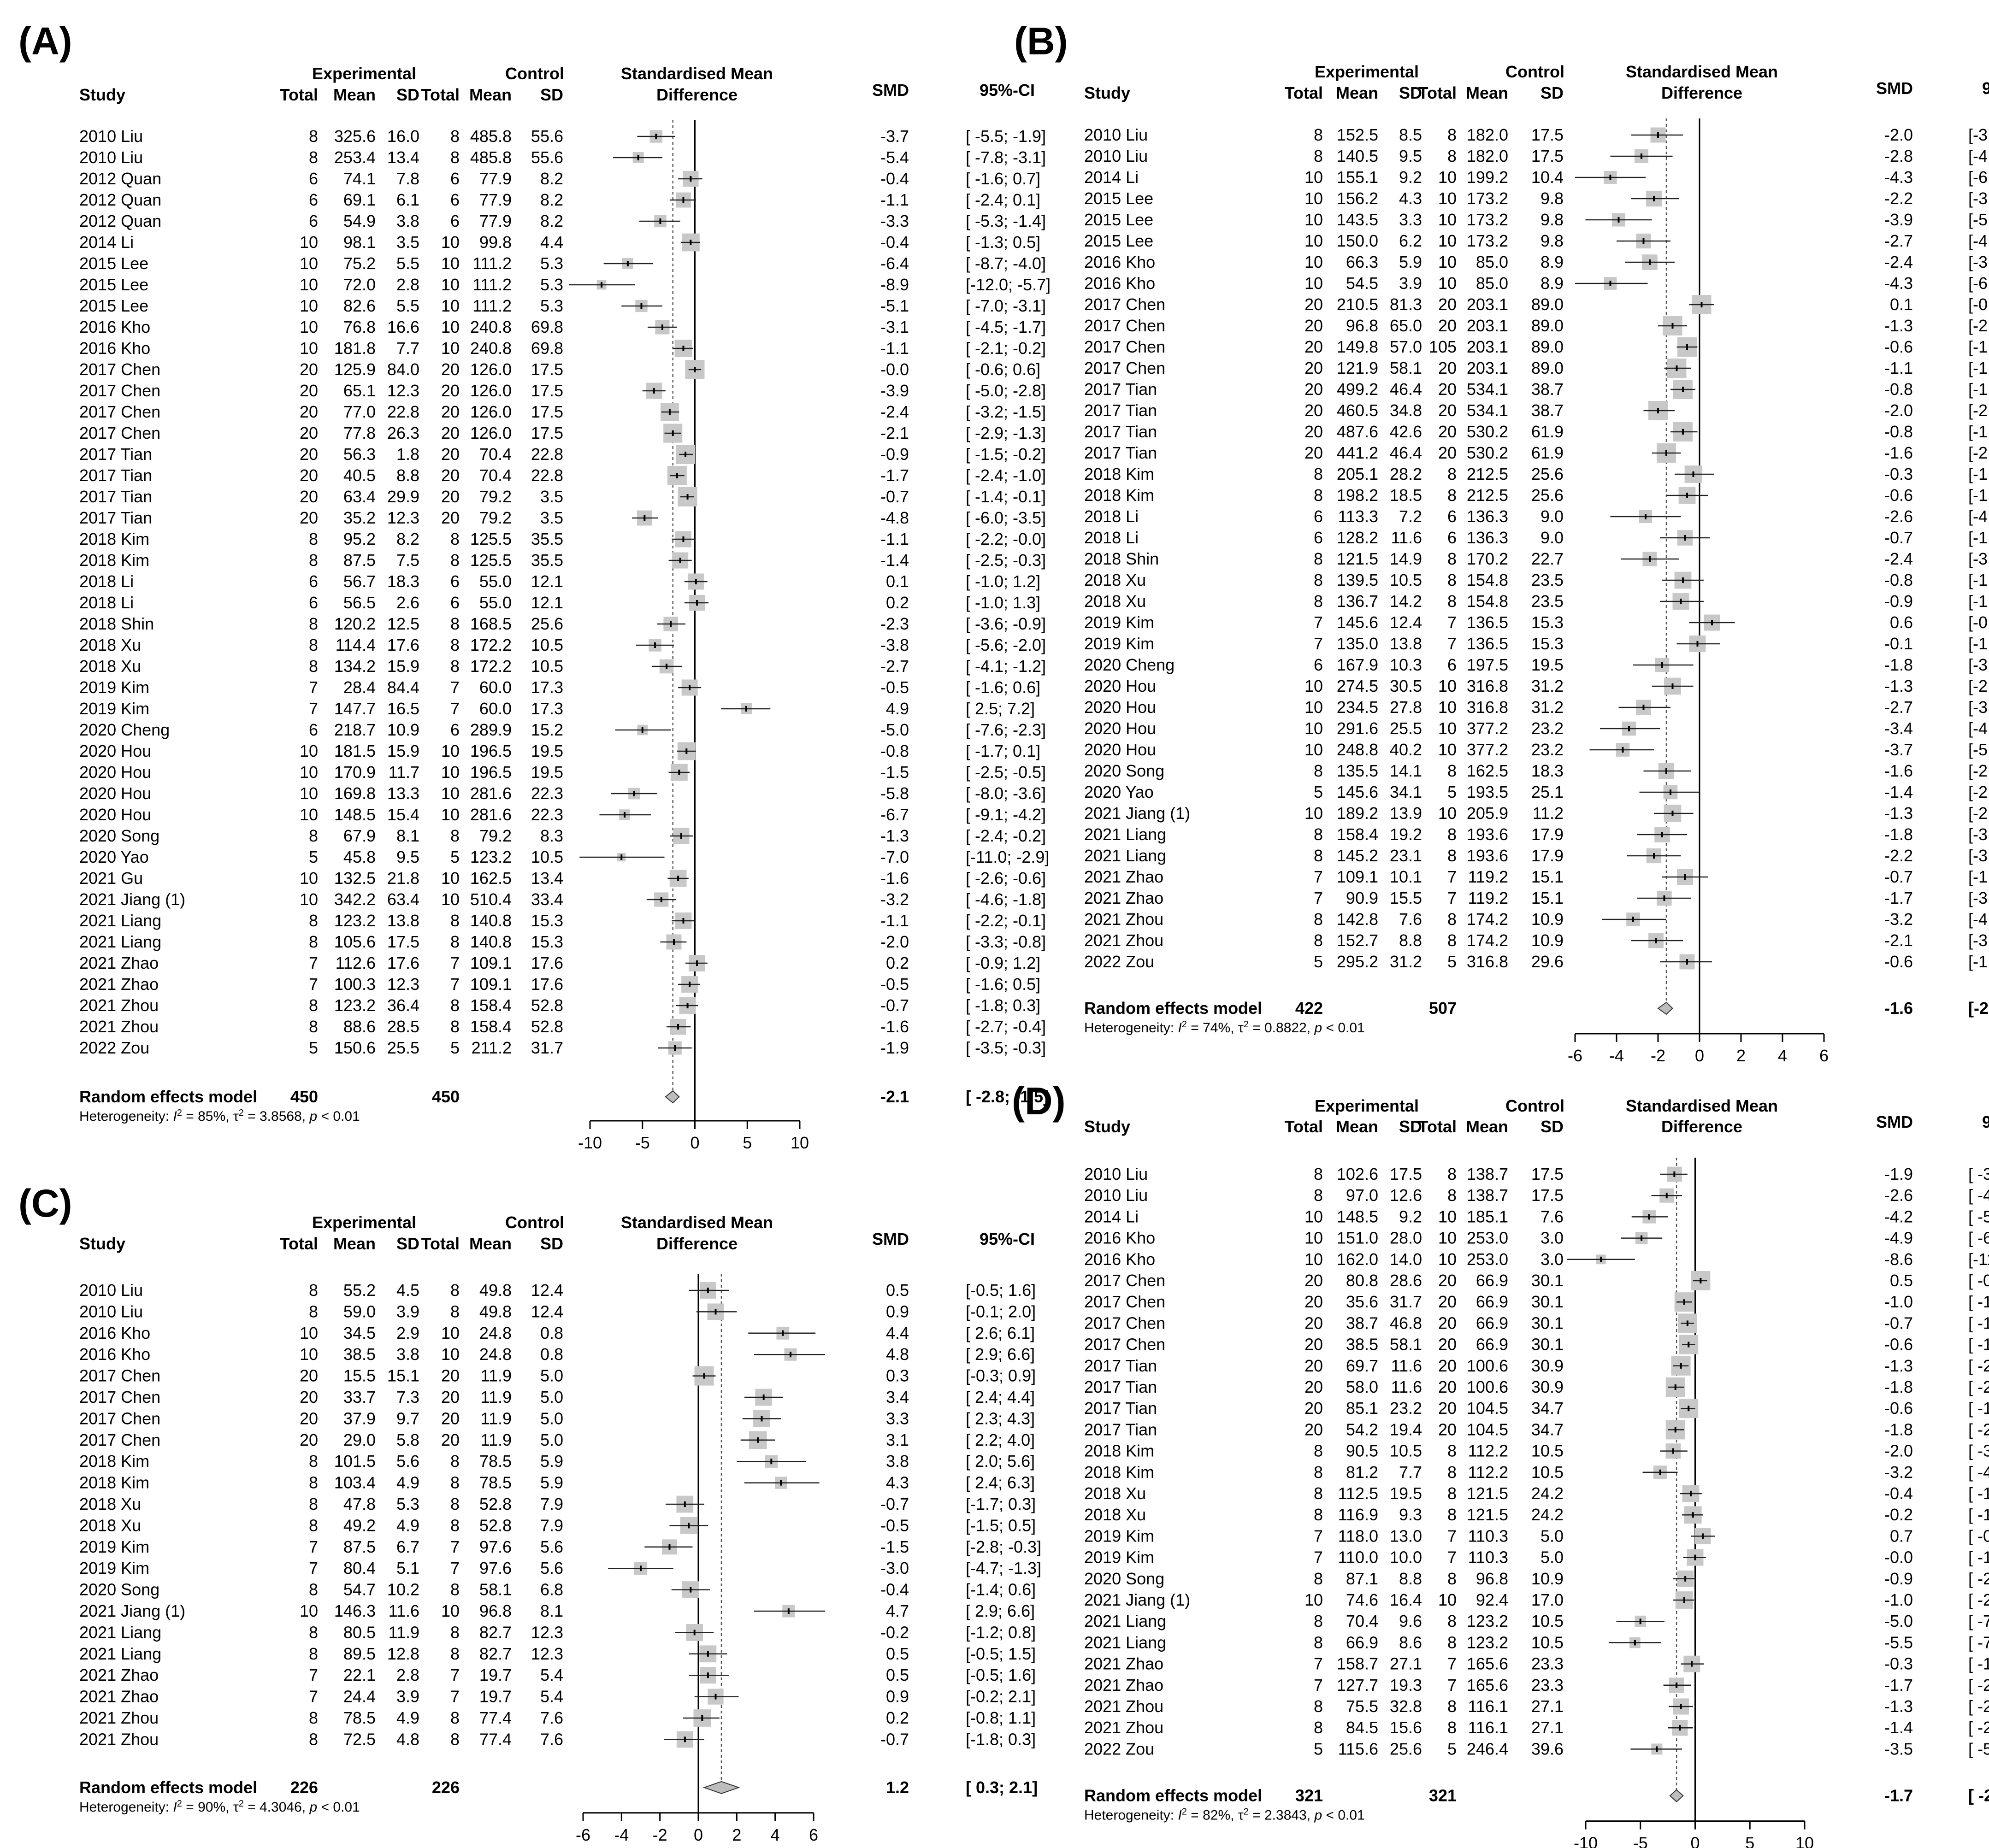  What do you see at coordinates (697, 1243) in the screenshot?
I see `header-effect-line2: Difference` at bounding box center [697, 1243].